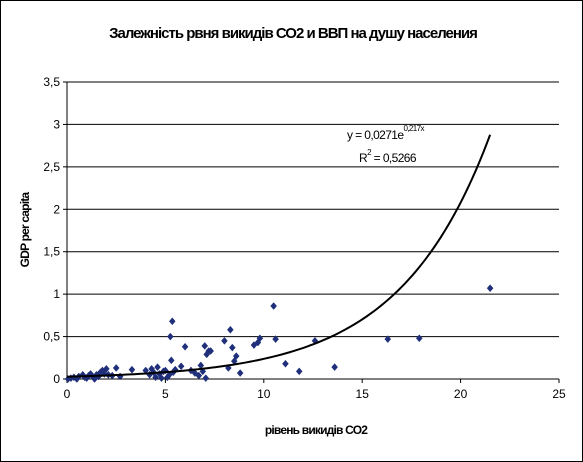 The height and width of the screenshot is (462, 583). Describe the element at coordinates (51, 167) in the screenshot. I see `y-tick-label: 2,5` at that location.